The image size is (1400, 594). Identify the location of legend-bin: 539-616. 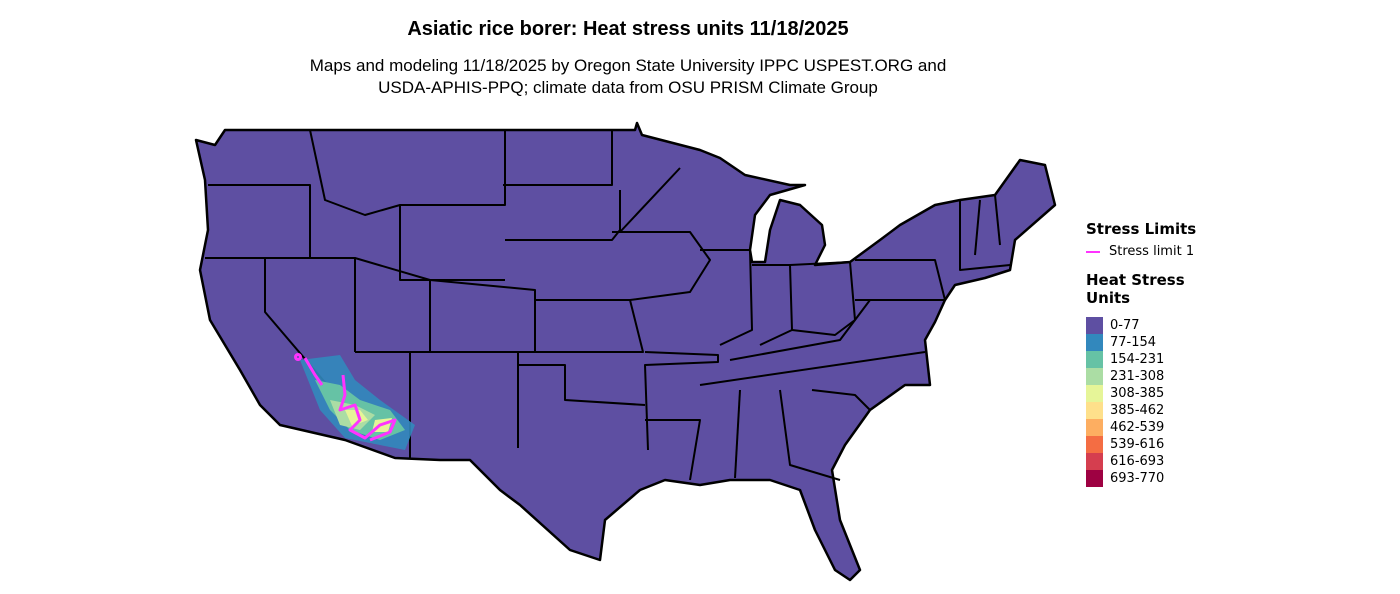
(1141, 444).